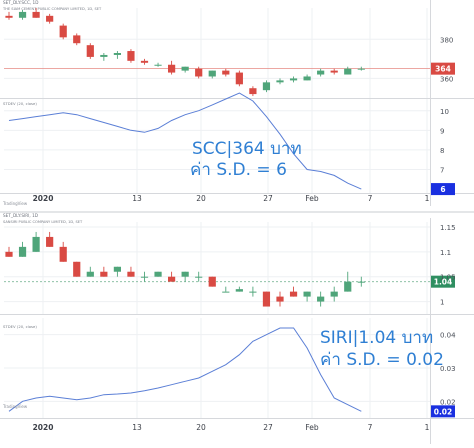 The height and width of the screenshot is (448, 474). I want to click on last-value-label: 0.02, so click(443, 411).